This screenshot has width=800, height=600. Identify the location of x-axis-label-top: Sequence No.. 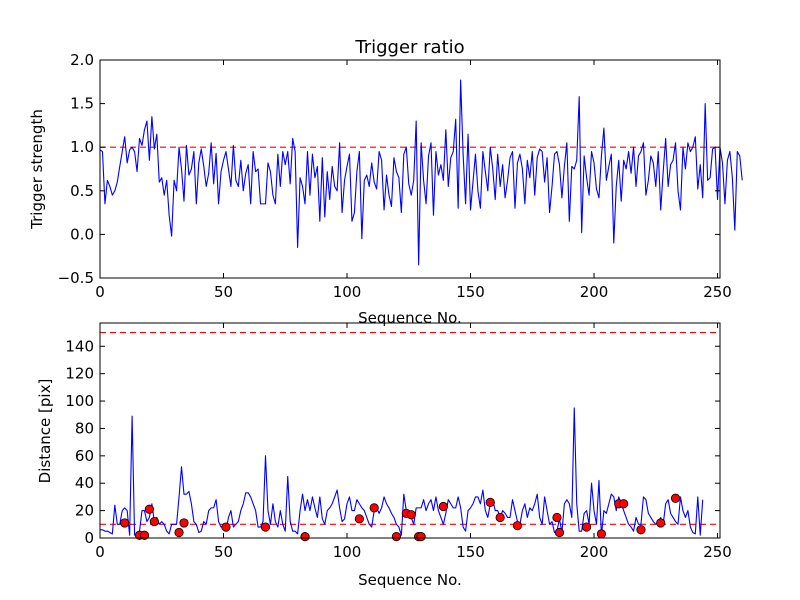
(410, 318).